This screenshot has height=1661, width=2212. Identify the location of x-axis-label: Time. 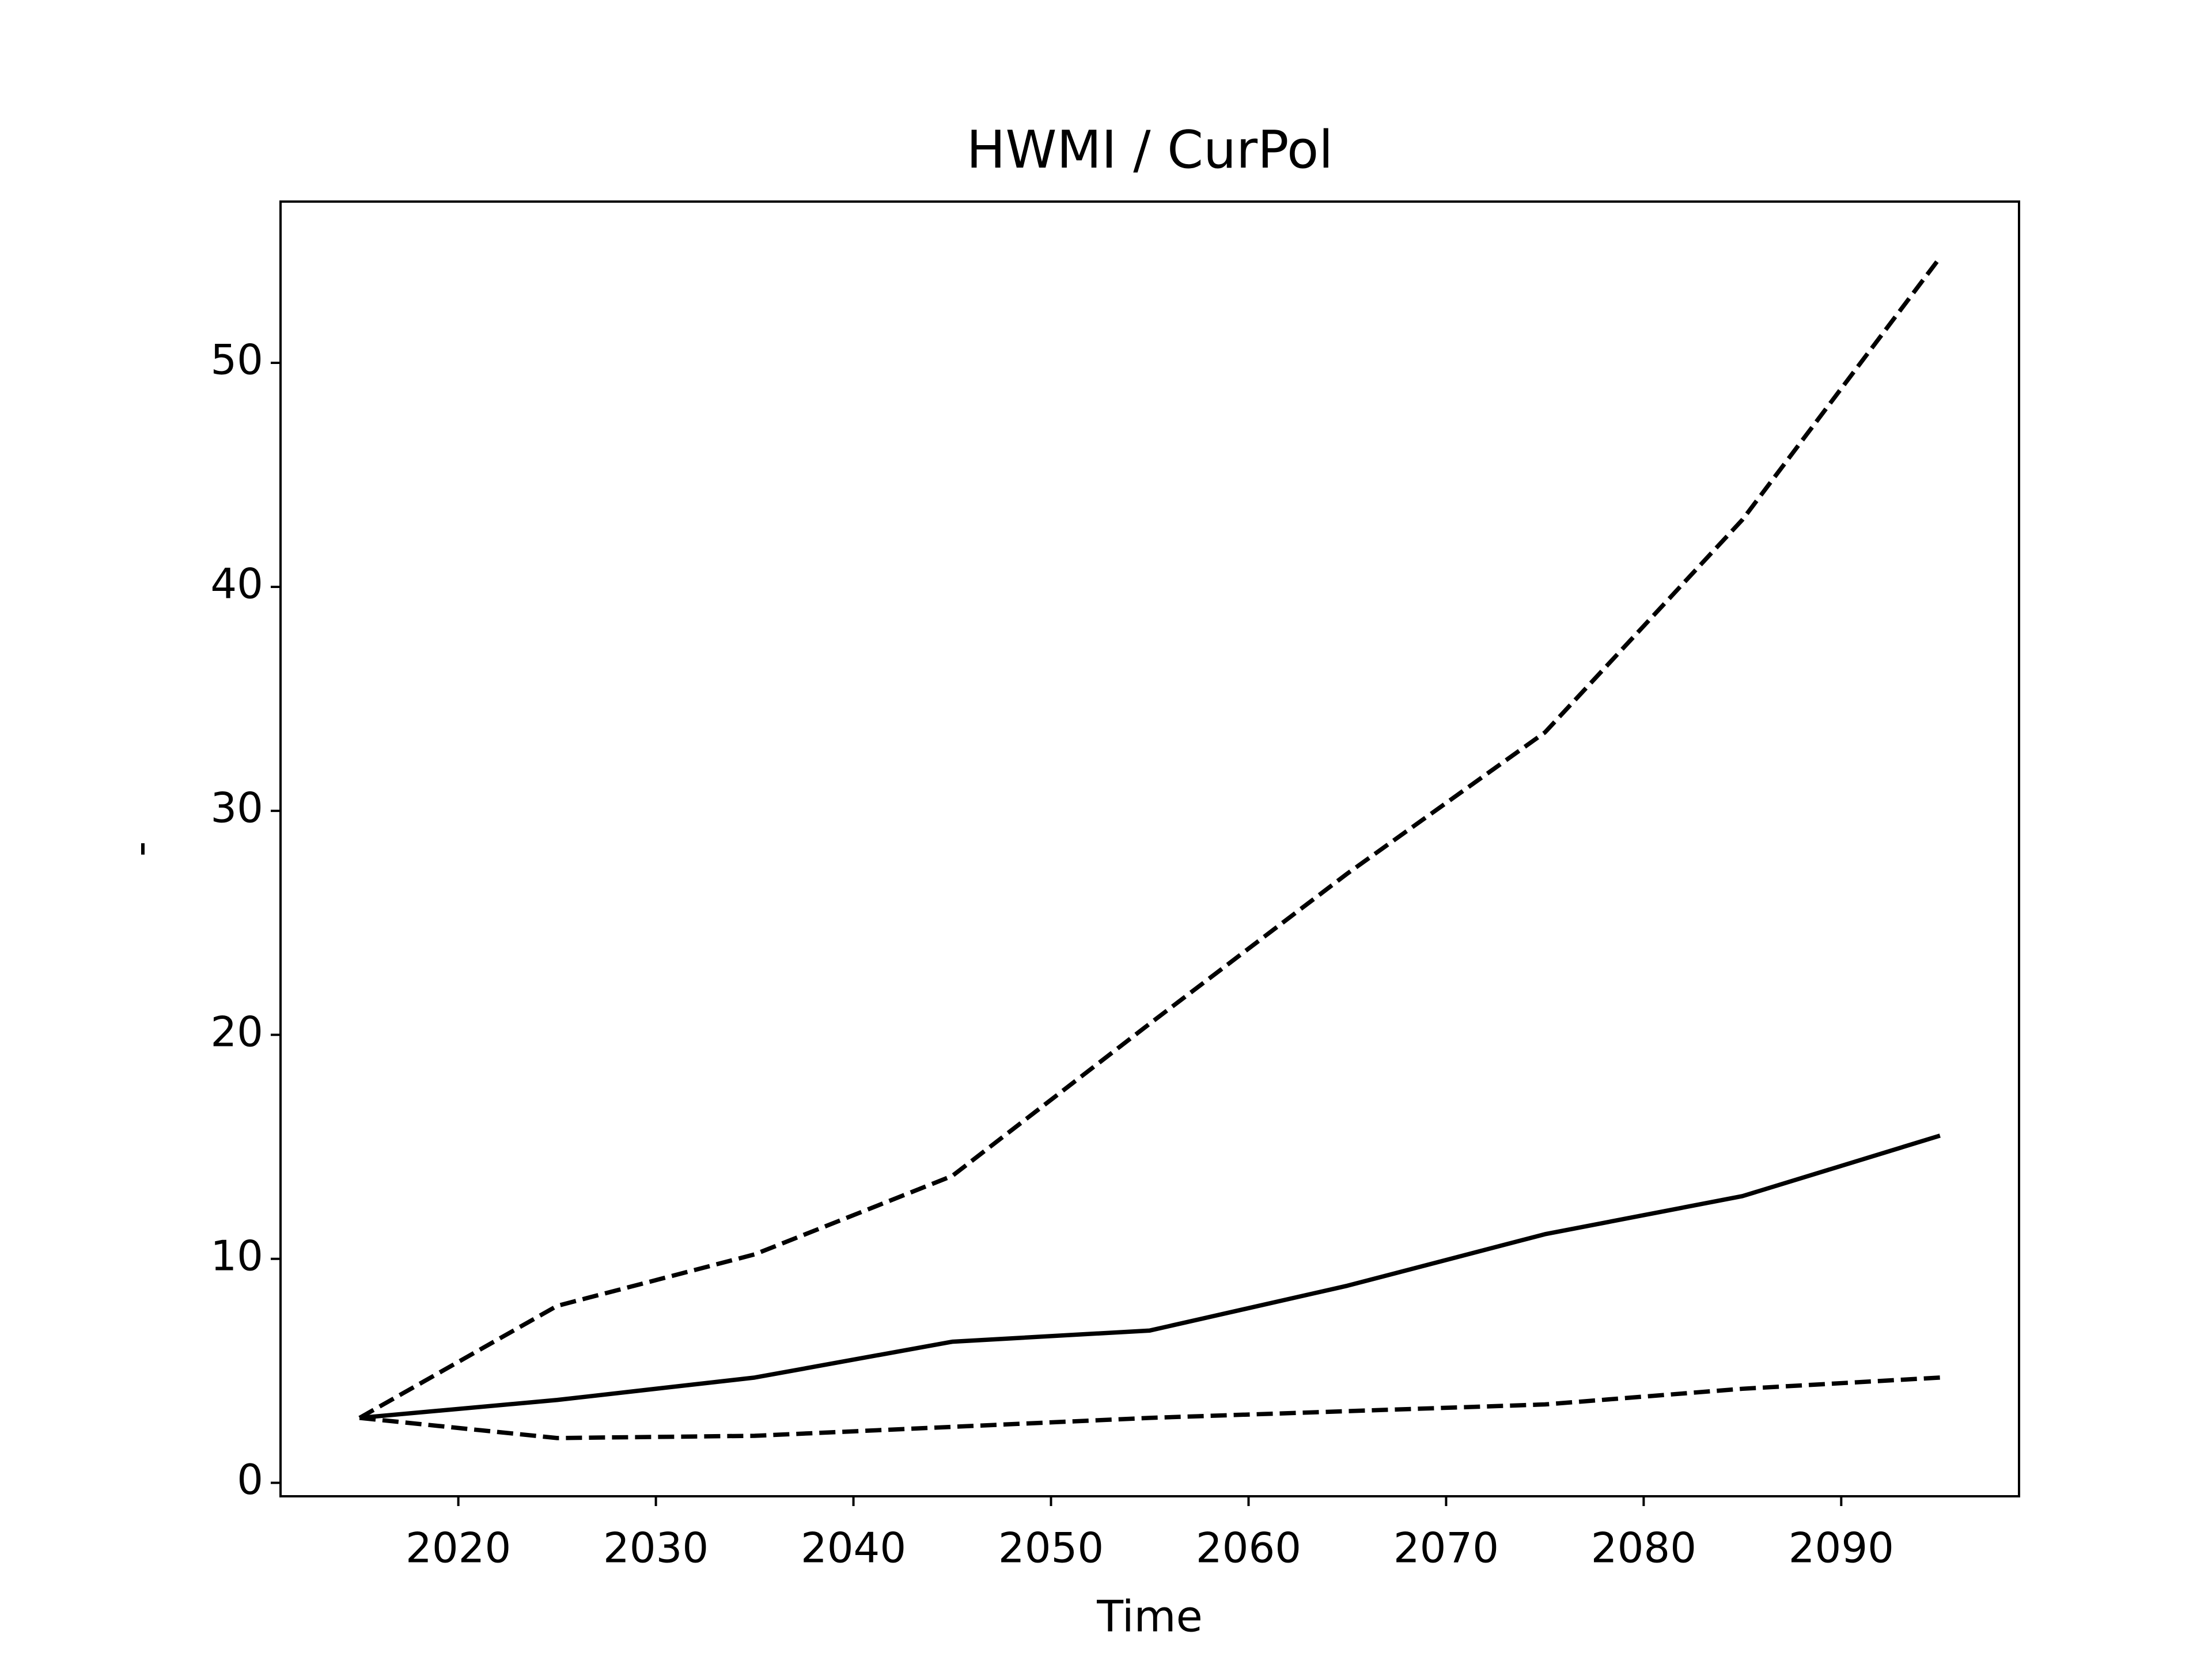
(1149, 1616).